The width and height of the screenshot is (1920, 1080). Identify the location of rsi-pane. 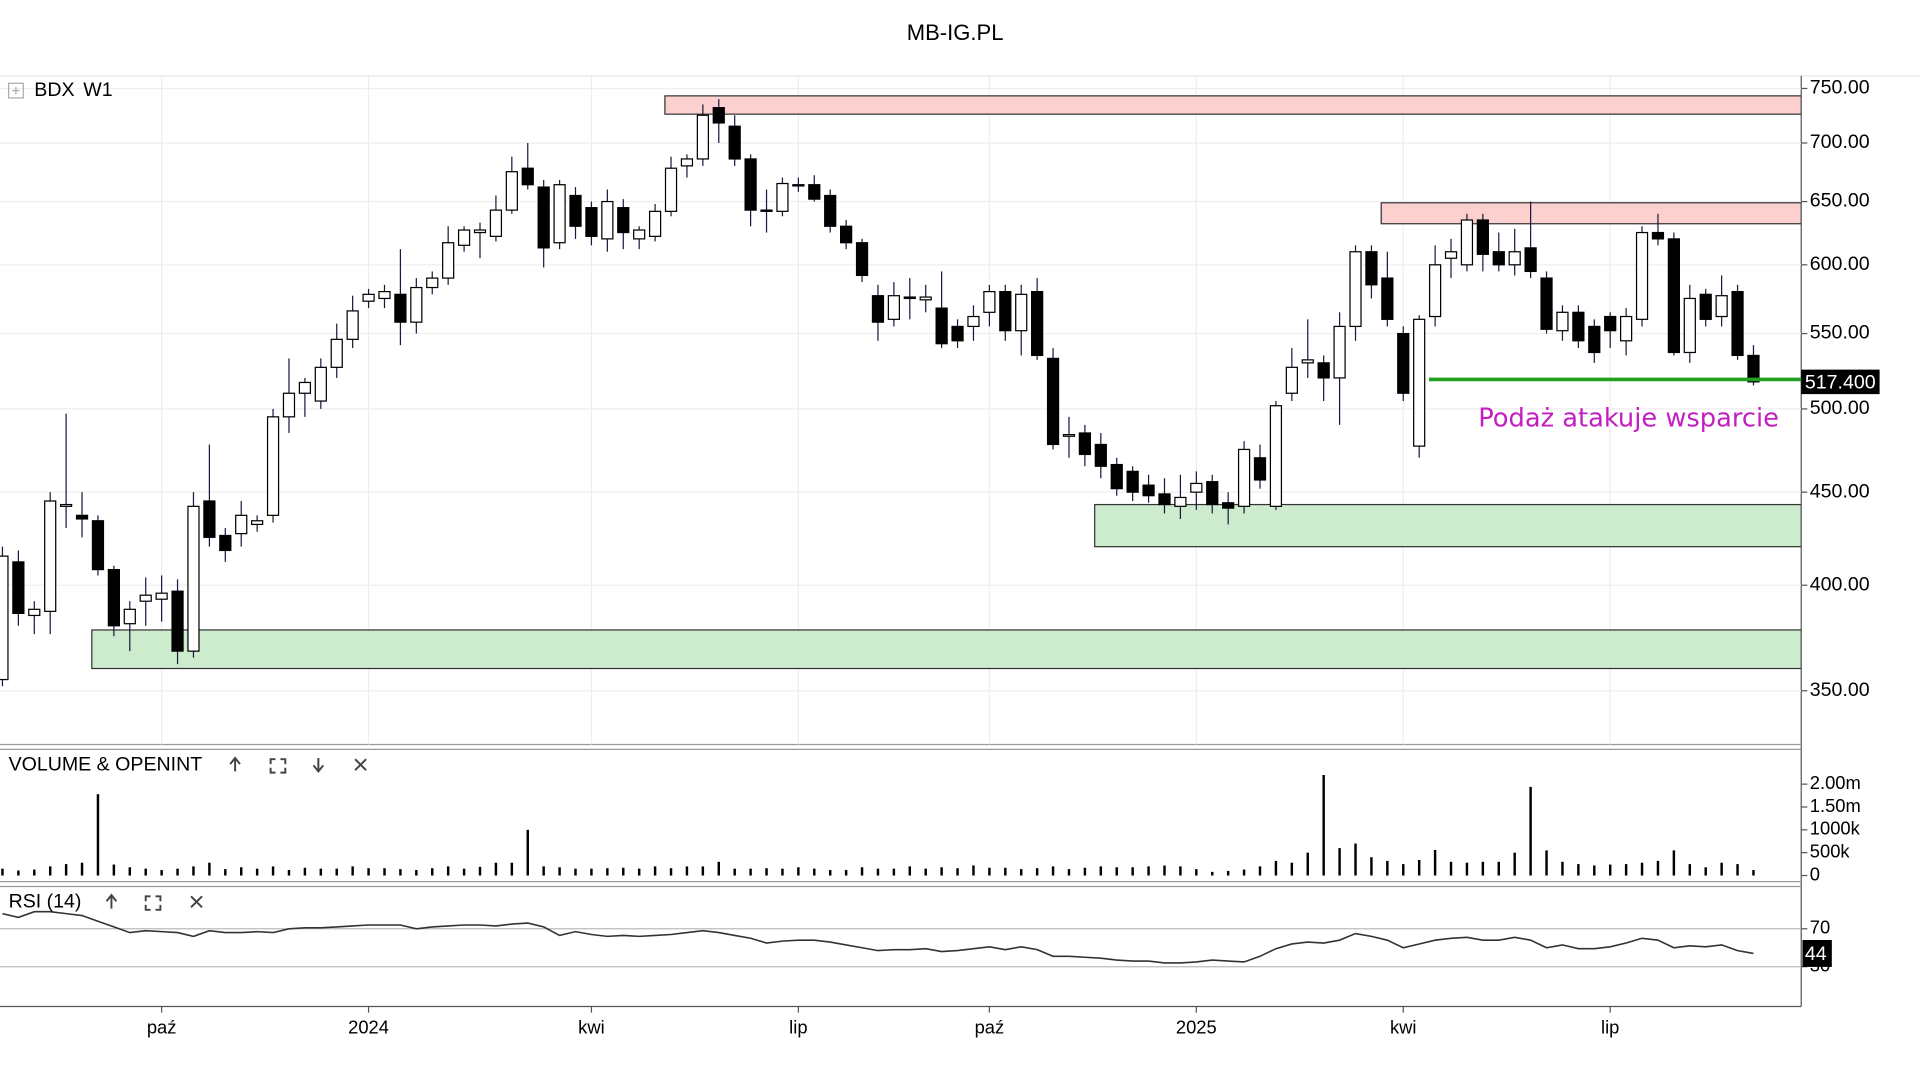
(901, 939).